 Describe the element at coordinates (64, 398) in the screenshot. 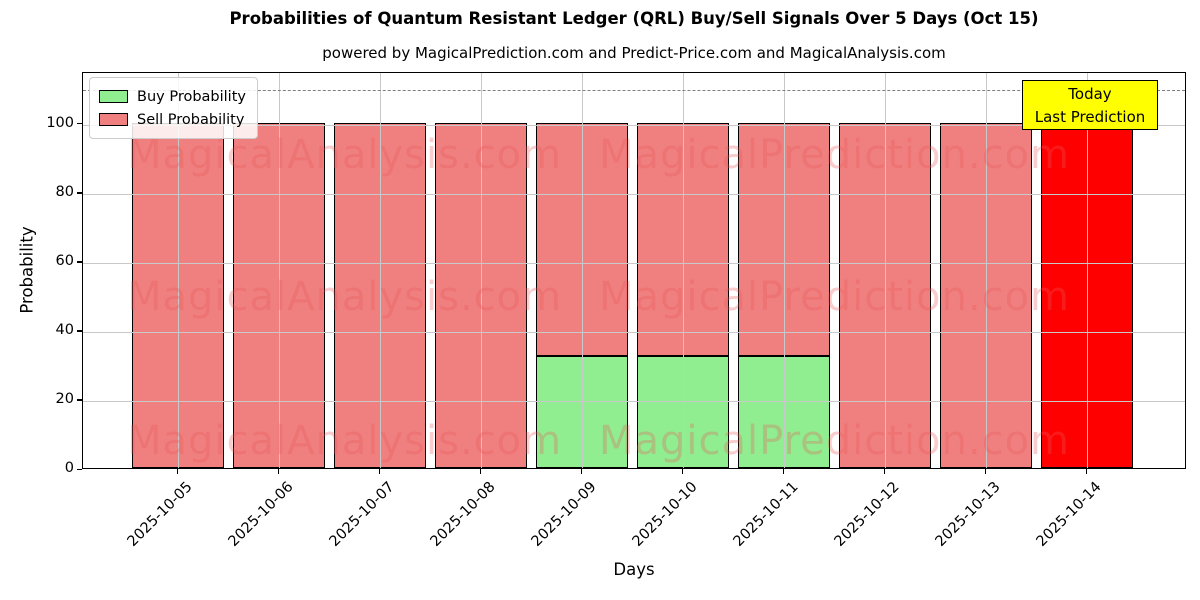

I see `ytick-label-20: 20` at that location.